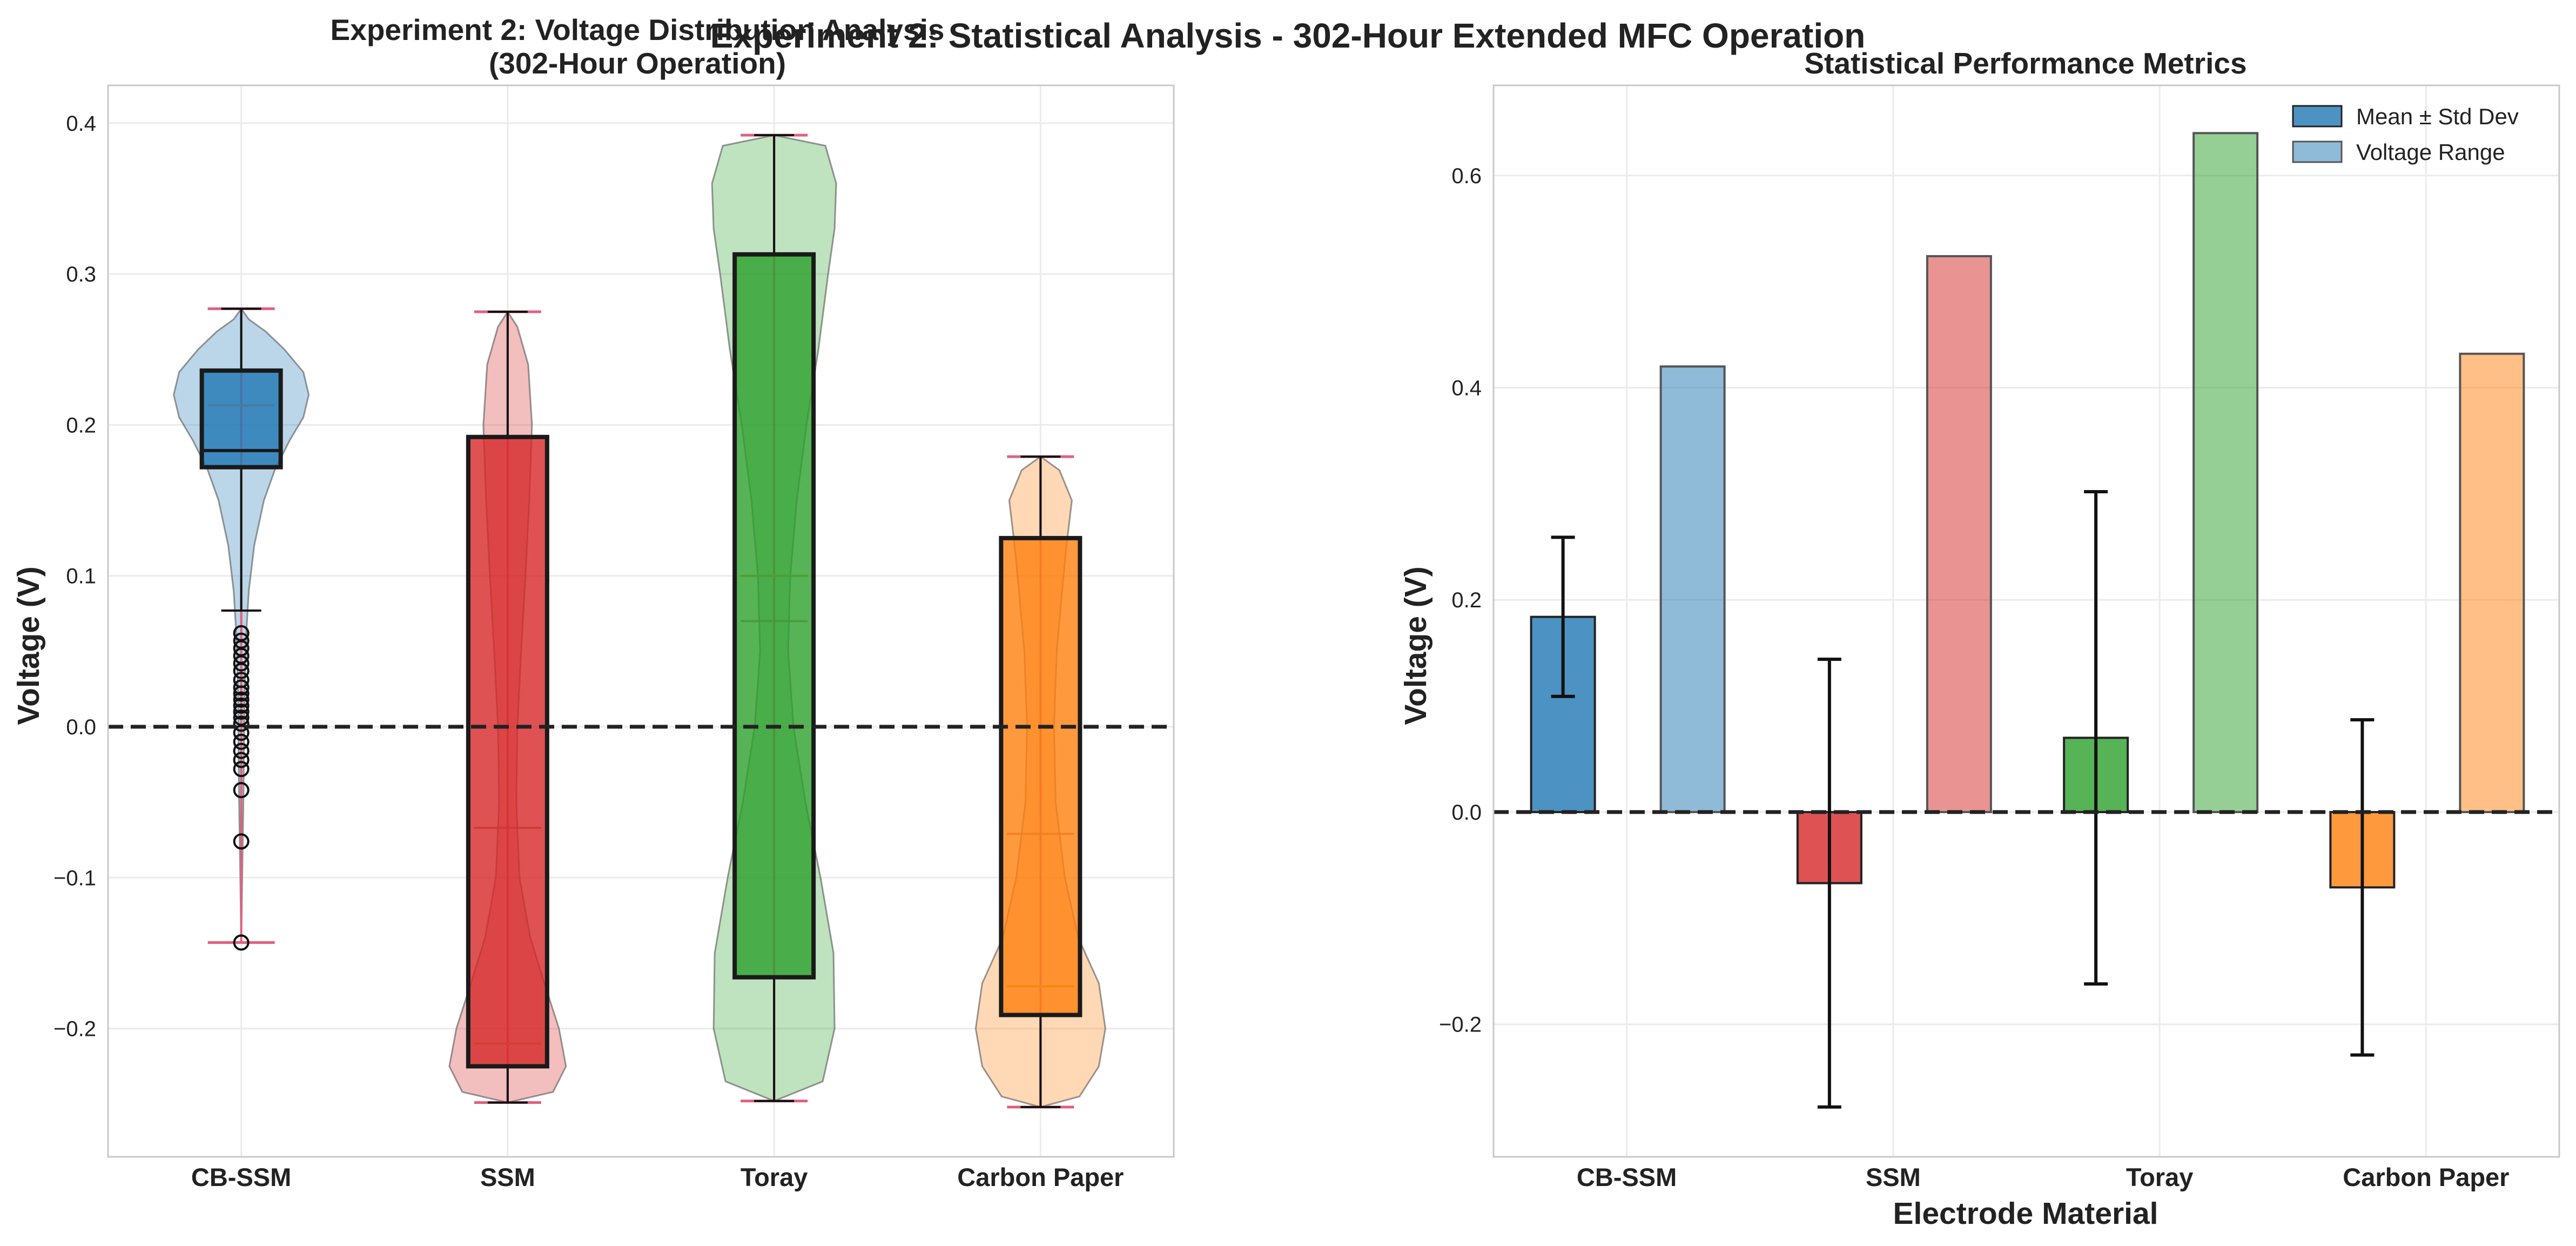  What do you see at coordinates (1466, 176) in the screenshot?
I see `y-tick-label: 0.6` at bounding box center [1466, 176].